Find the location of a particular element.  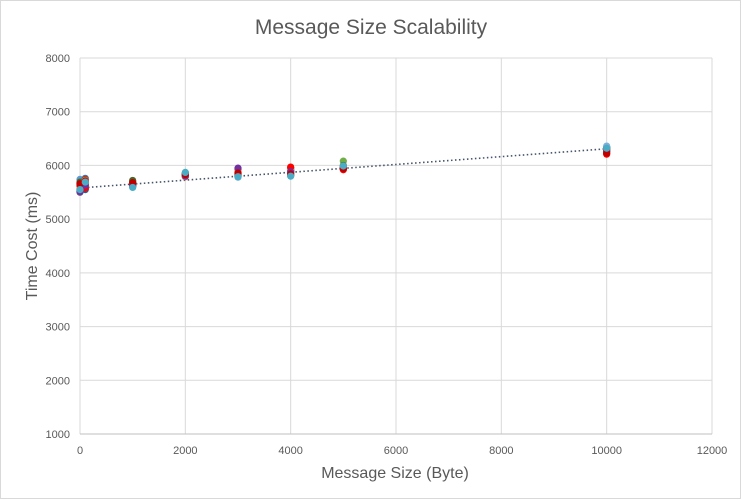

x-tick-label: 8000 is located at coordinates (501, 451).